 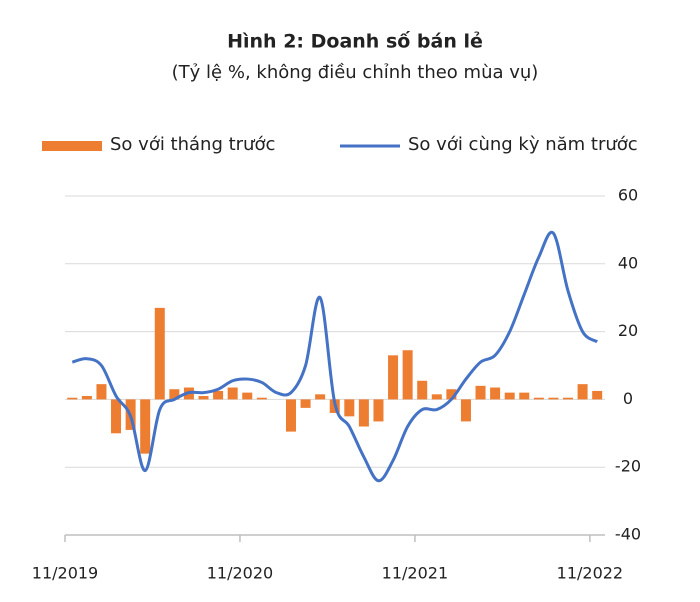 What do you see at coordinates (628, 262) in the screenshot?
I see `y-tick-label: 40` at bounding box center [628, 262].